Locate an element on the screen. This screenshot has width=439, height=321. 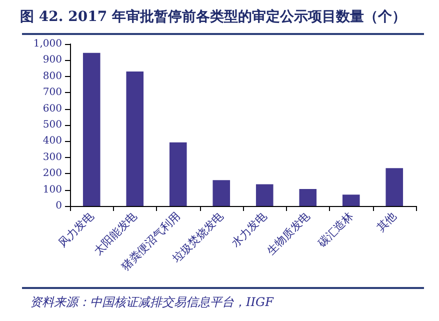
chart-title: 图 42. 2017 年审批暂停前各类型的审定公示项目数量（个） is located at coordinates (213, 17).